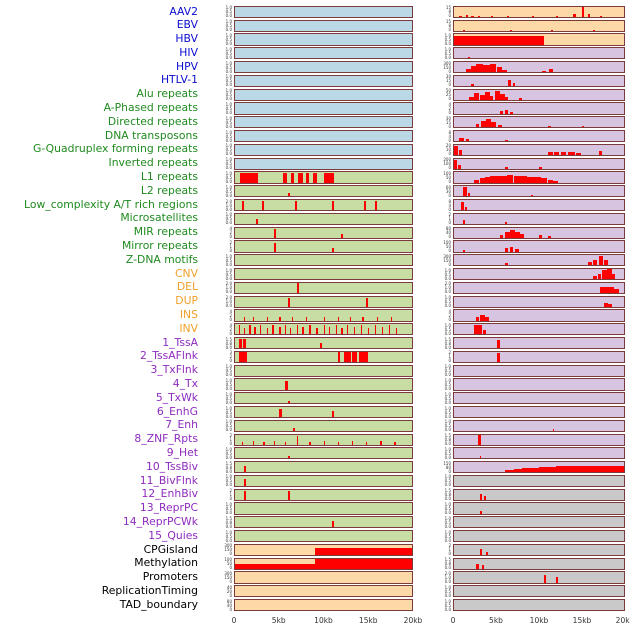  I want to click on track-row: 14_ReprPCWk 1.5 0.8 0.0 1.0 0.5 0.0, so click(315, 522).